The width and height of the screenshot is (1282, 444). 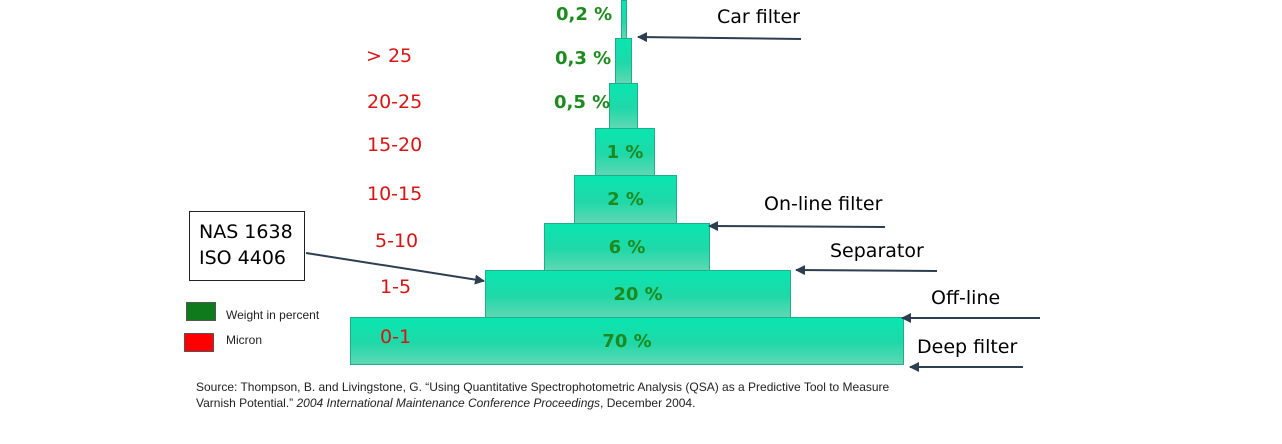 I want to click on weight-label: 70 %, so click(x=627, y=341).